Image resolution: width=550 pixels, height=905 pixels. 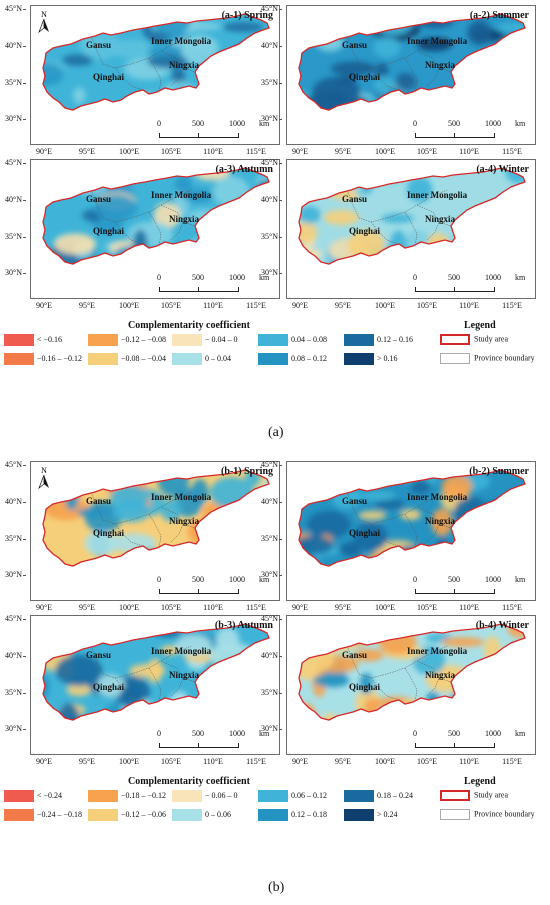 I want to click on legend-label: 0.06 – 0.12, so click(x=309, y=795).